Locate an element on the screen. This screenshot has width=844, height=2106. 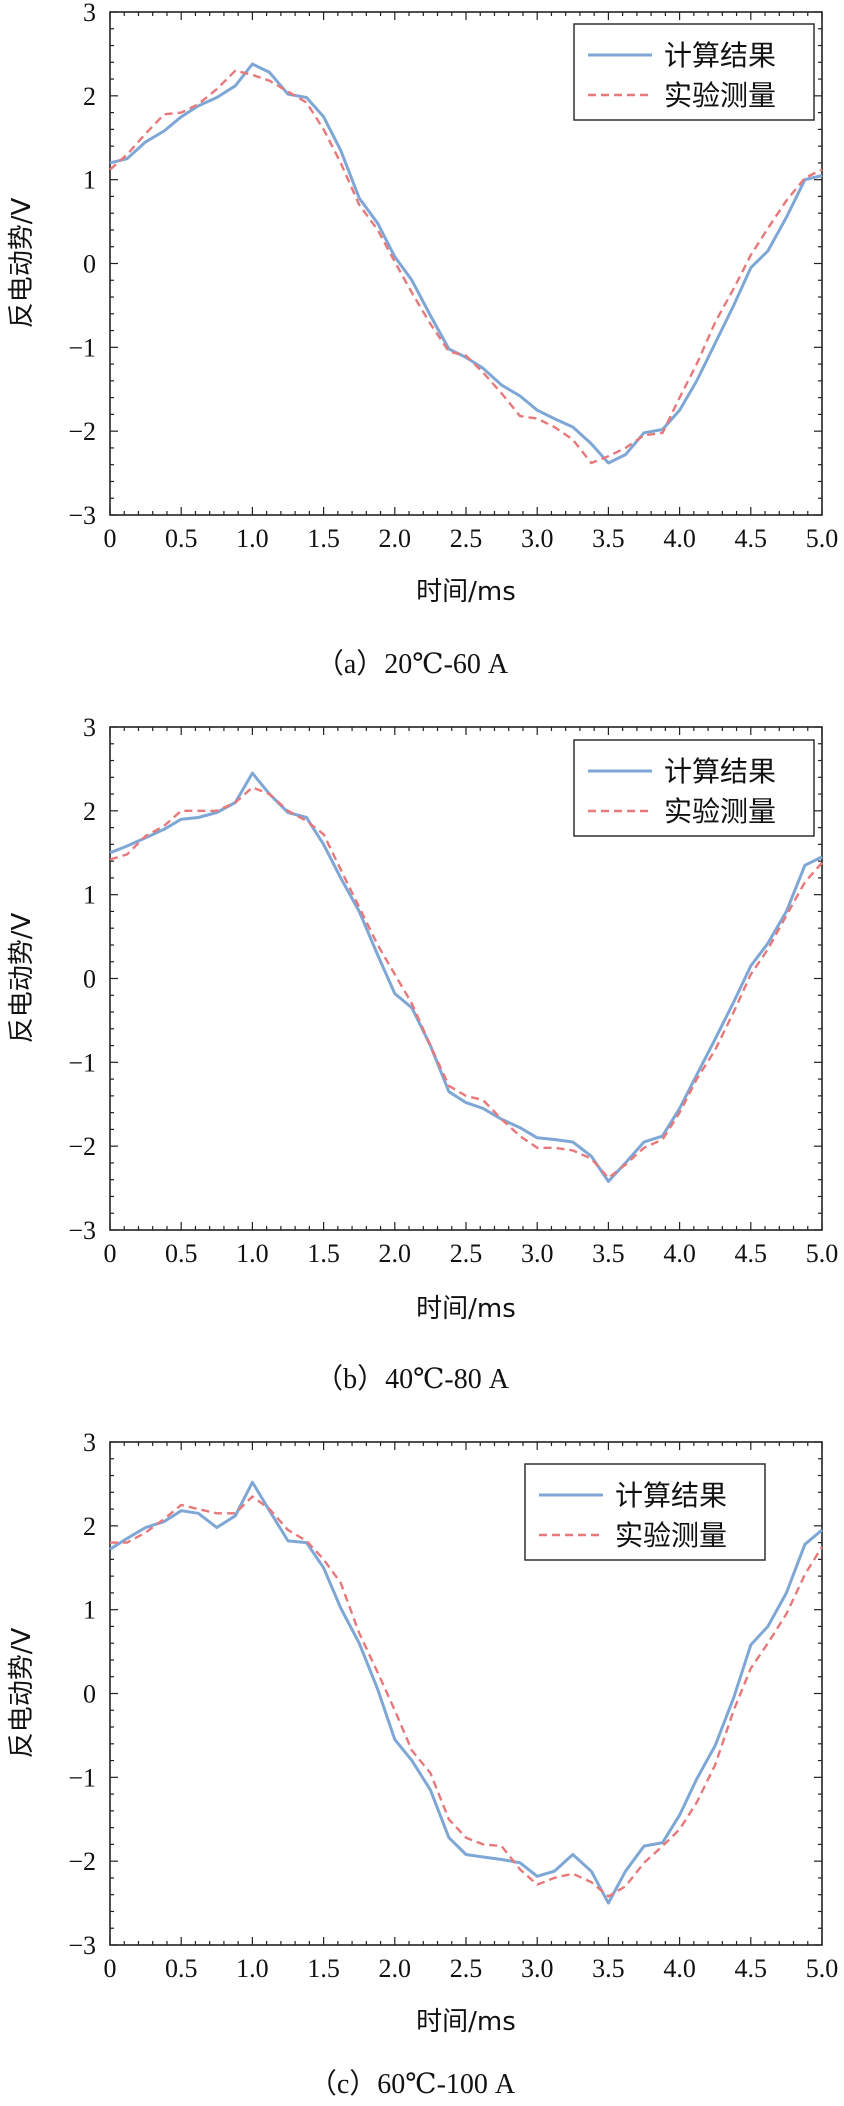
panel-caption: （b）40℃-80 A is located at coordinates (412, 1379).